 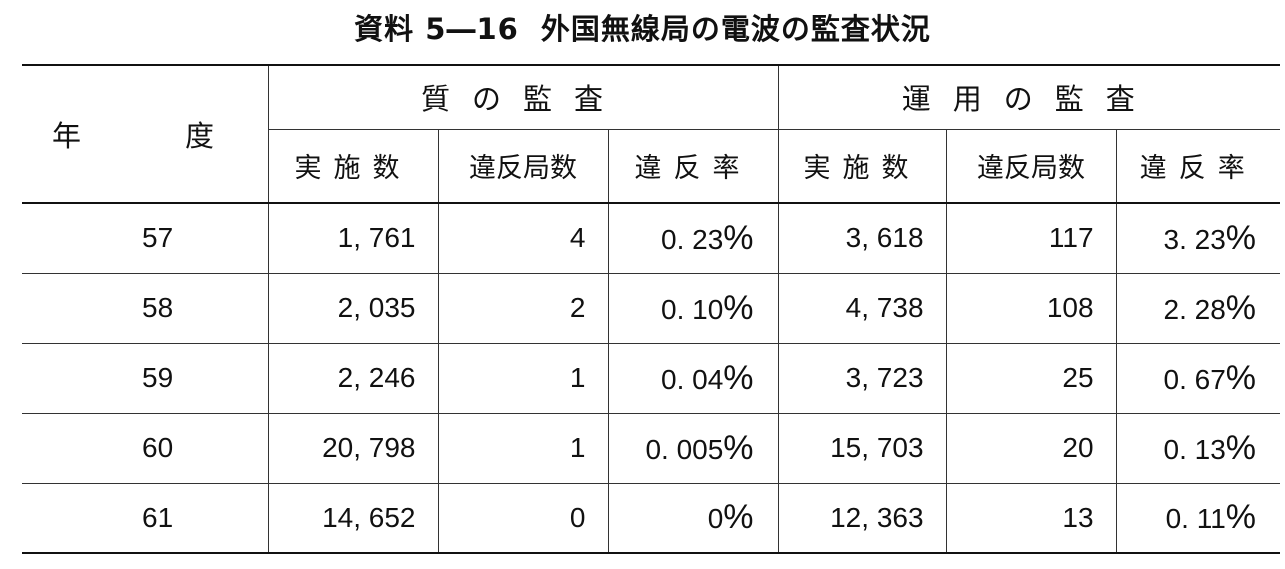 What do you see at coordinates (1198, 166) in the screenshot?
I see `operation-rate-header: 違反率` at bounding box center [1198, 166].